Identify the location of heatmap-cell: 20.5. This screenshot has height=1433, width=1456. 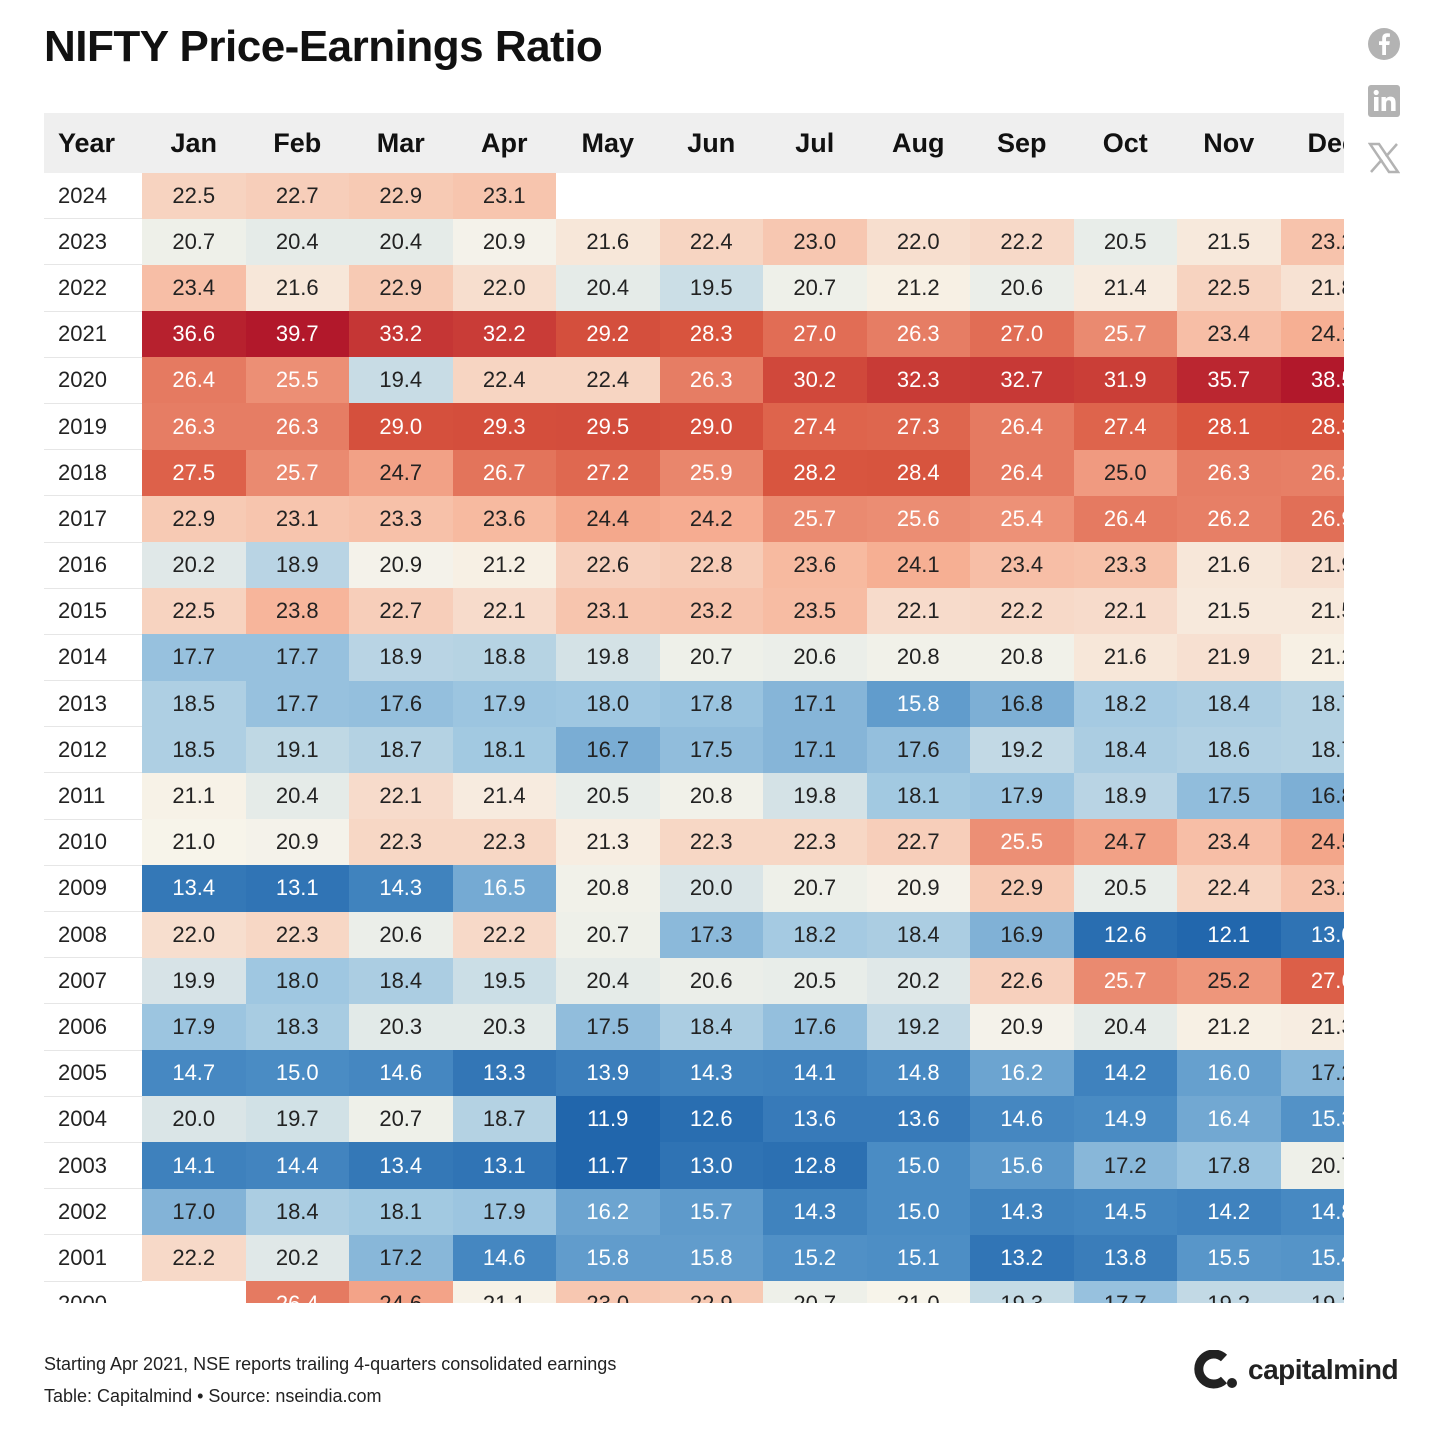
(608, 796).